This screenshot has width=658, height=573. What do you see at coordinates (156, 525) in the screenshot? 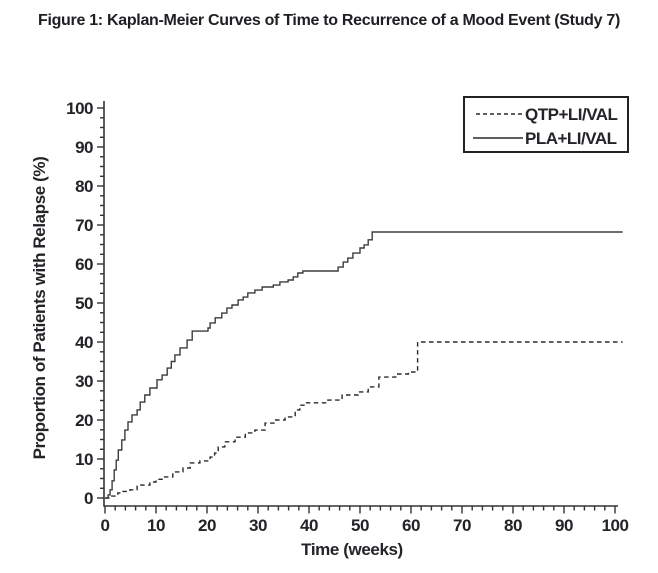
I see `x-tick-label: 10` at bounding box center [156, 525].